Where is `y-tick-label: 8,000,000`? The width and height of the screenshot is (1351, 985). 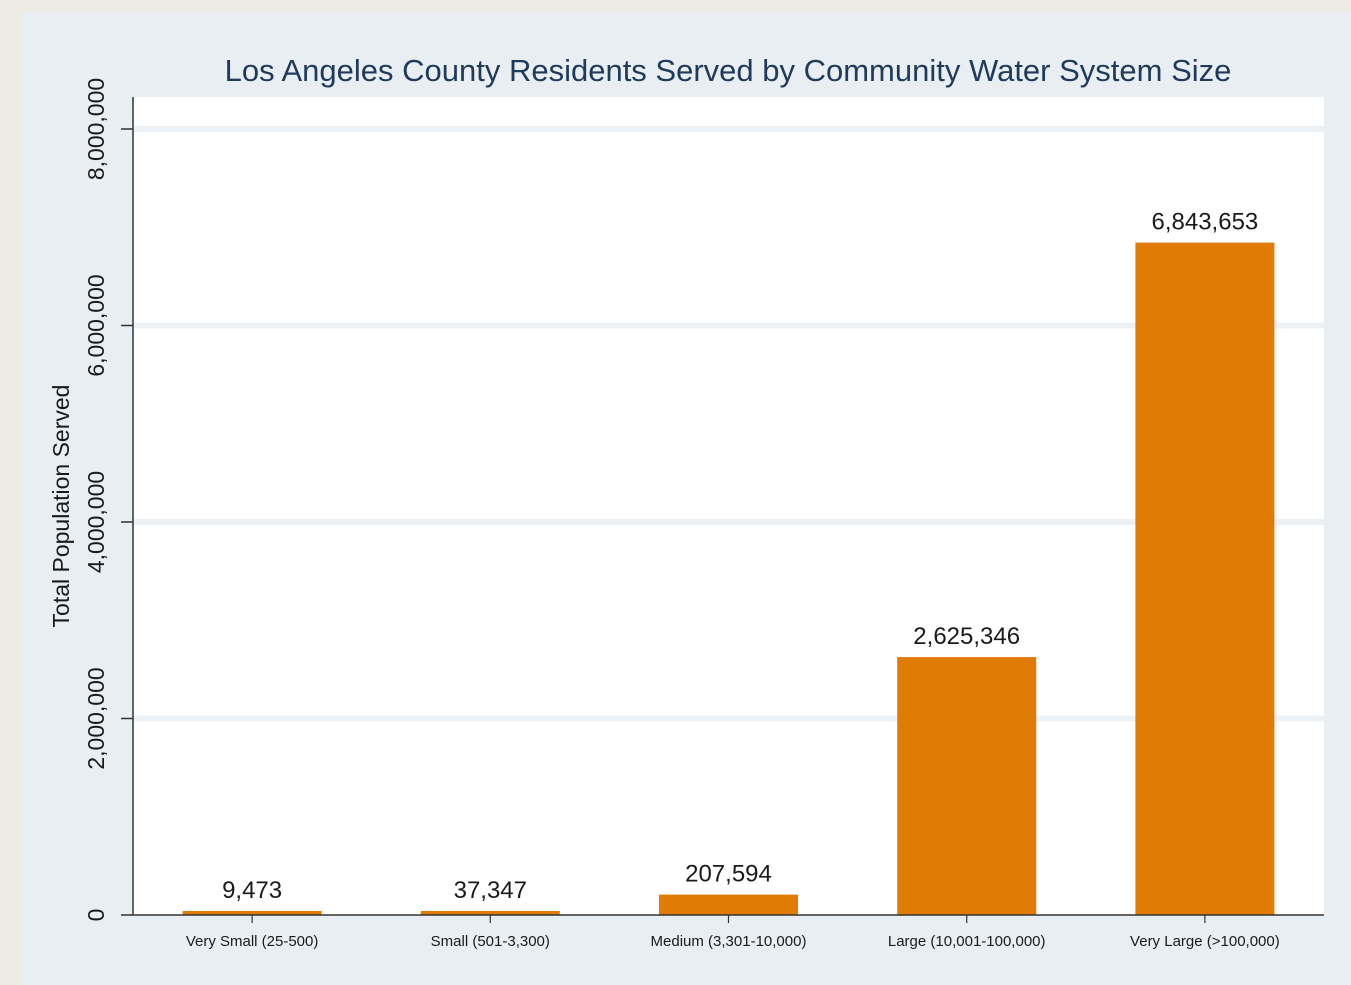 y-tick-label: 8,000,000 is located at coordinates (96, 129).